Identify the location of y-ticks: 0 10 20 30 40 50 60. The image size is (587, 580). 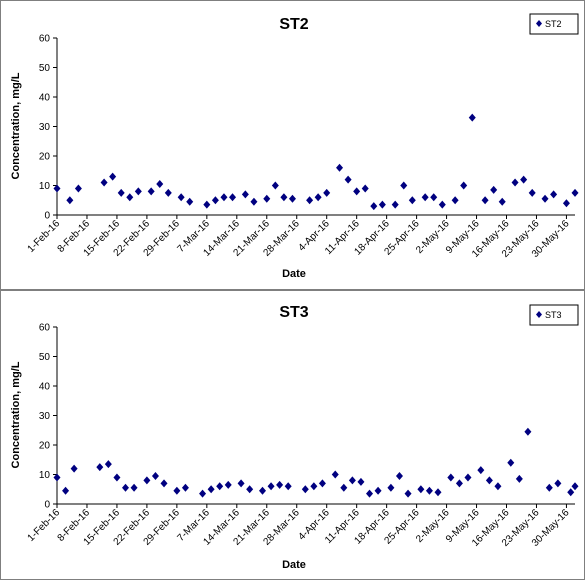
(48, 417).